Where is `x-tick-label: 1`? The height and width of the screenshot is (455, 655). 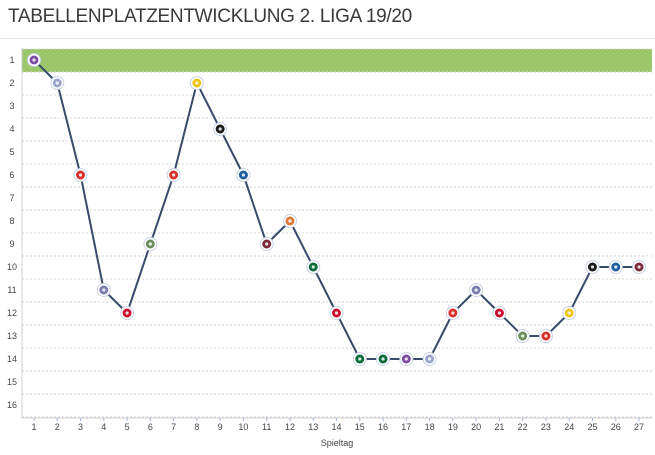 x-tick-label: 1 is located at coordinates (33, 427).